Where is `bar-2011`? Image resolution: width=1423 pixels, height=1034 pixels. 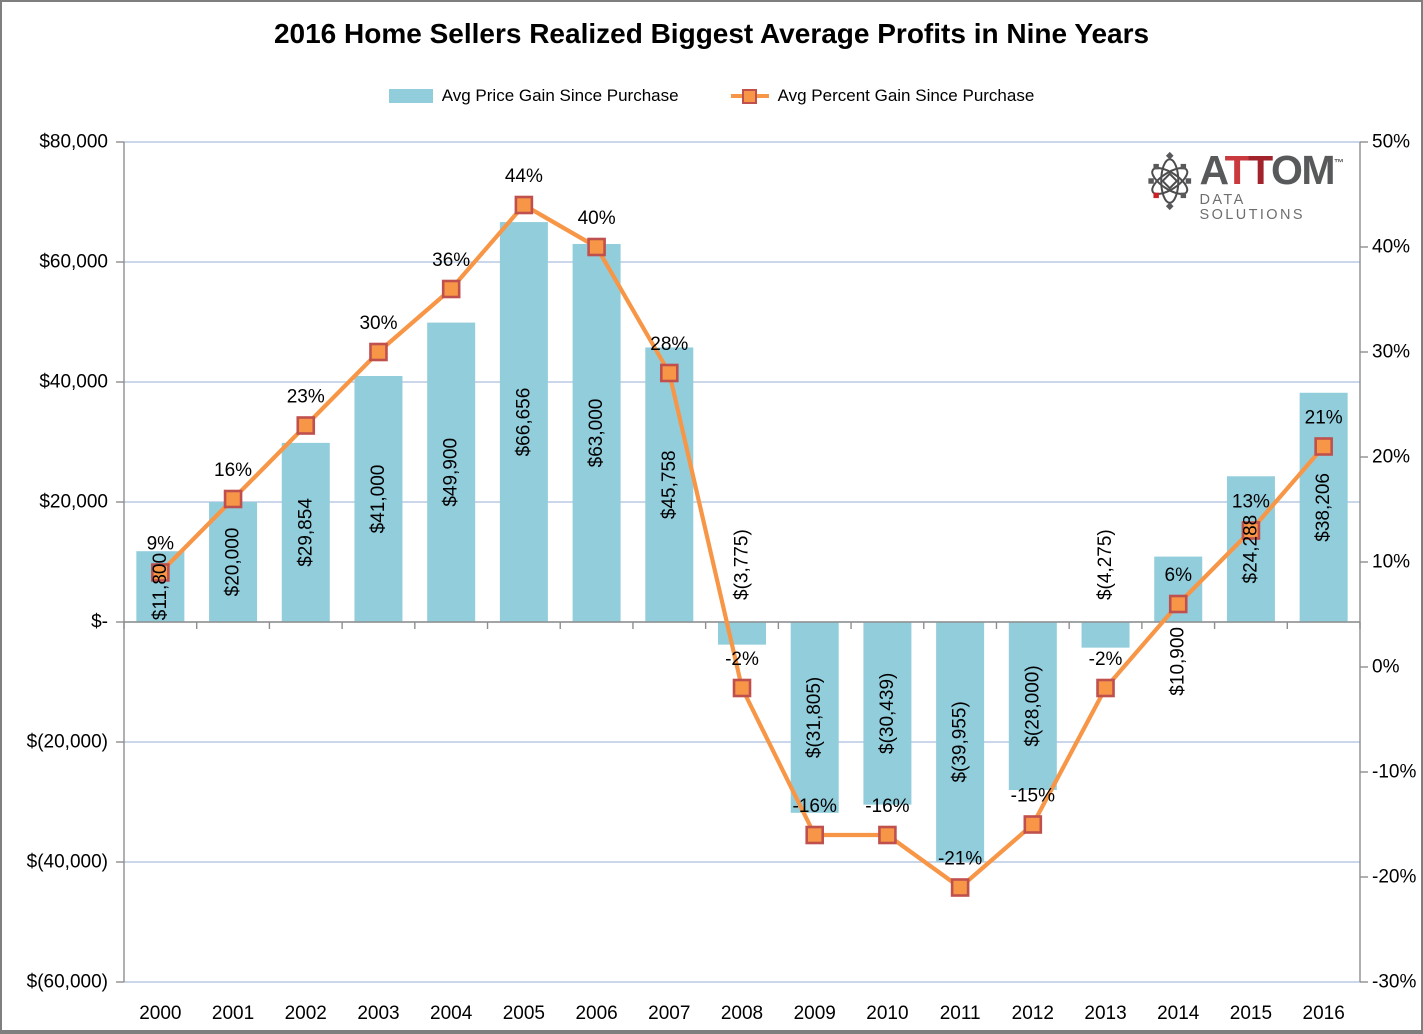
bar-2011 is located at coordinates (960, 742).